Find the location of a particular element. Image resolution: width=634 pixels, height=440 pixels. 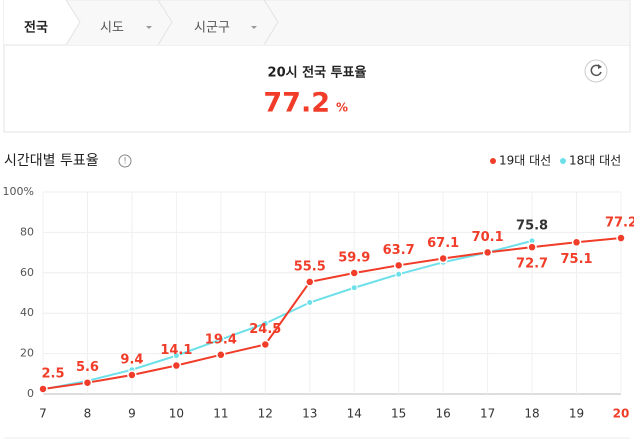

summary-title: 20시 전국 투표율 is located at coordinates (317, 73).